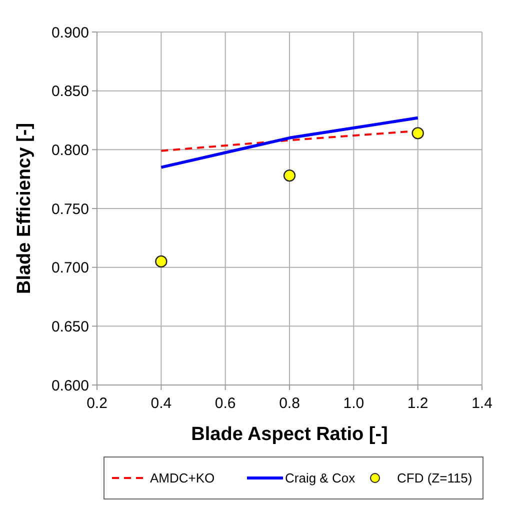 The image size is (510, 513). I want to click on y-tick-label: 0.800, so click(70, 150).